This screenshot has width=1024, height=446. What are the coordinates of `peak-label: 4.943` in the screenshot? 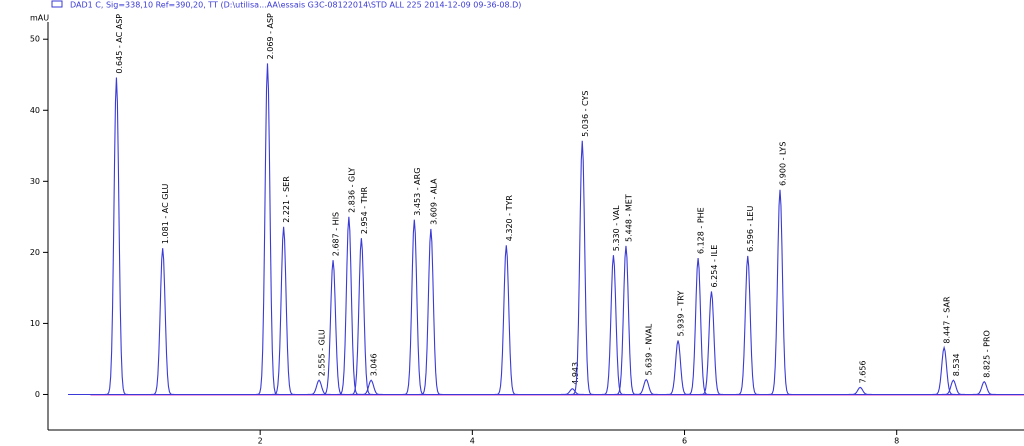 It's located at (575, 373).